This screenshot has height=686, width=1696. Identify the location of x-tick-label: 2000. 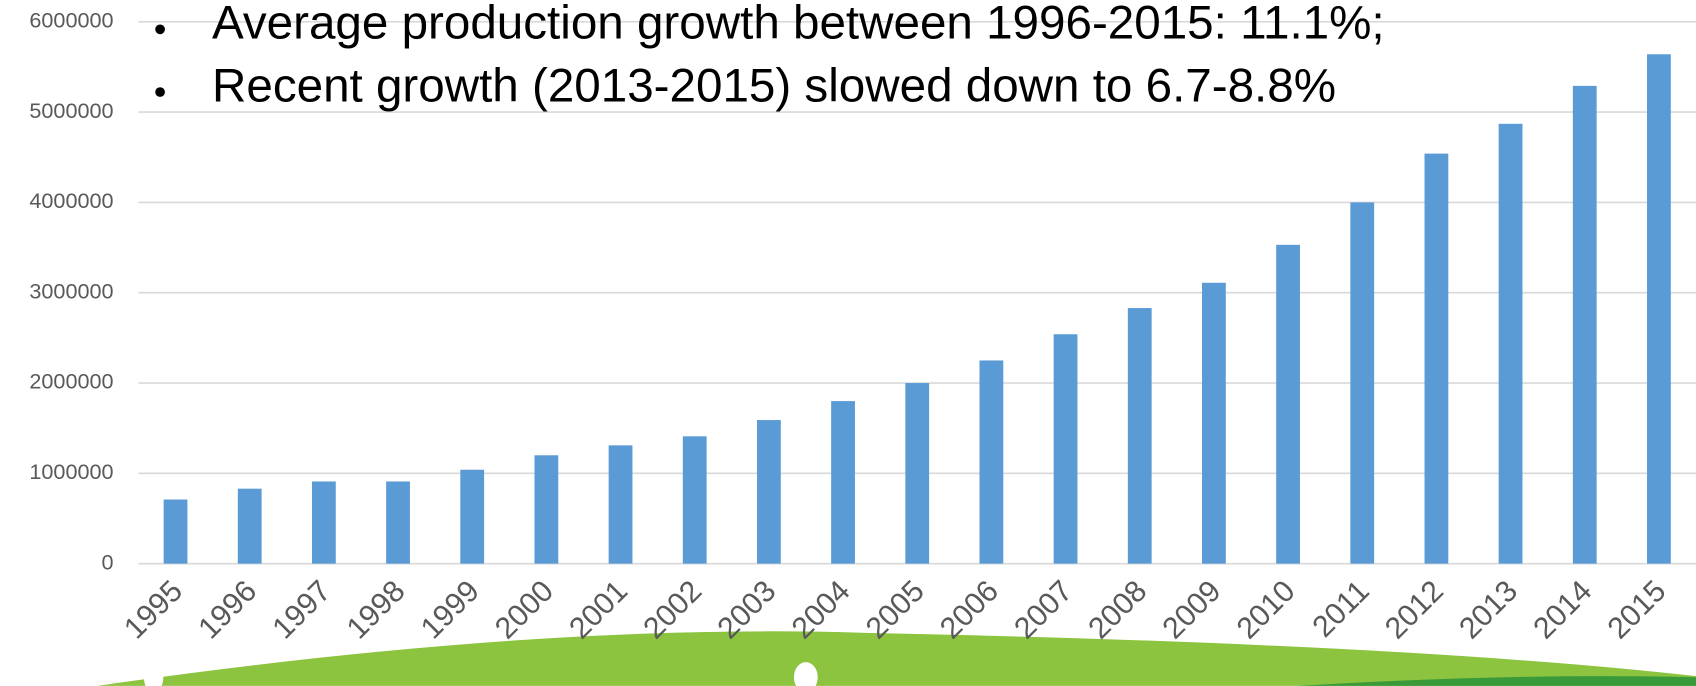
(524, 609).